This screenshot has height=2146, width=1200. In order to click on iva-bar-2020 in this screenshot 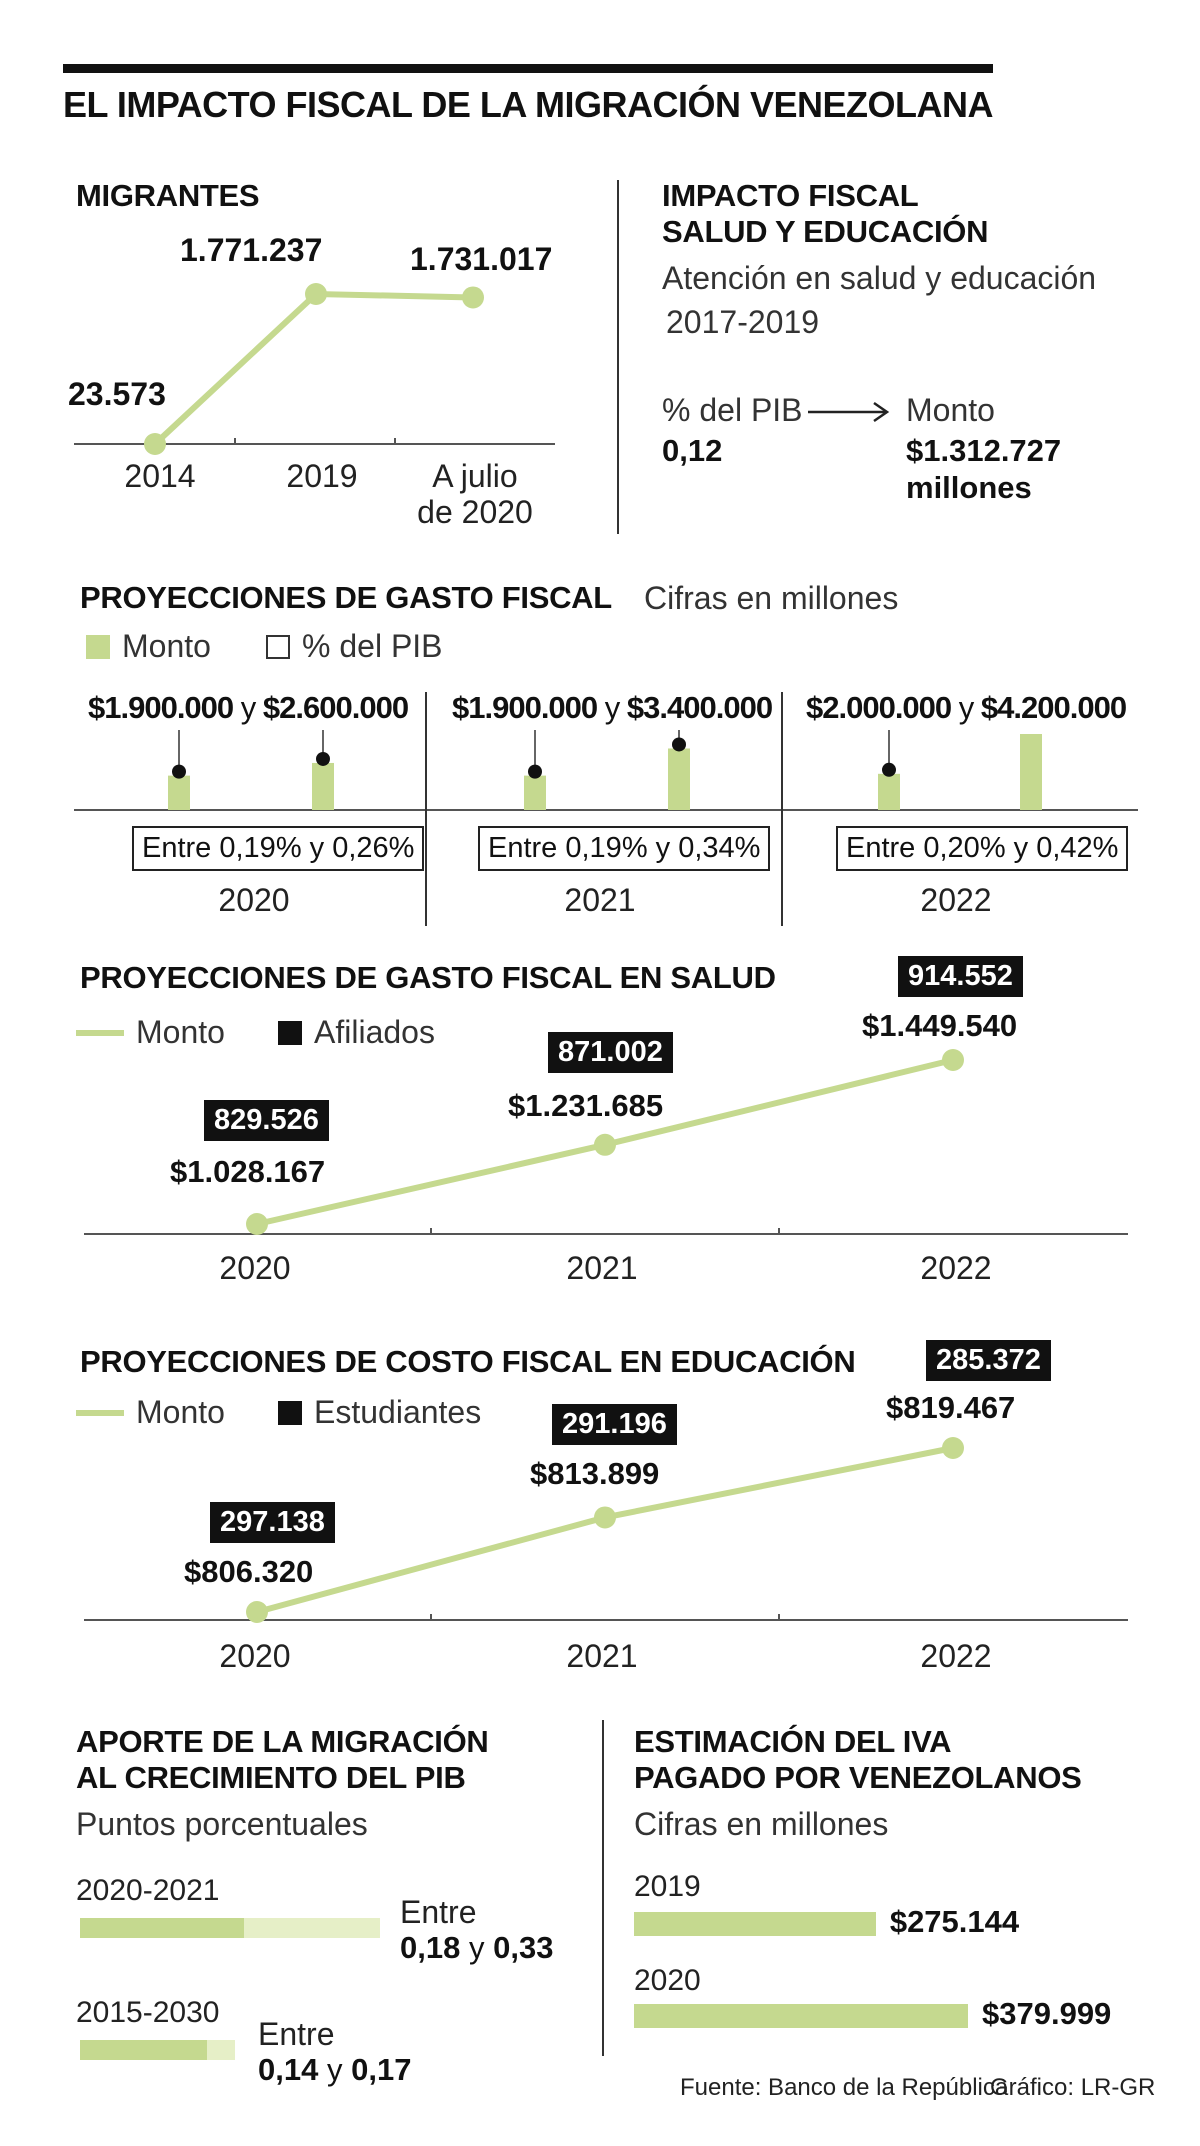, I will do `click(801, 2016)`.